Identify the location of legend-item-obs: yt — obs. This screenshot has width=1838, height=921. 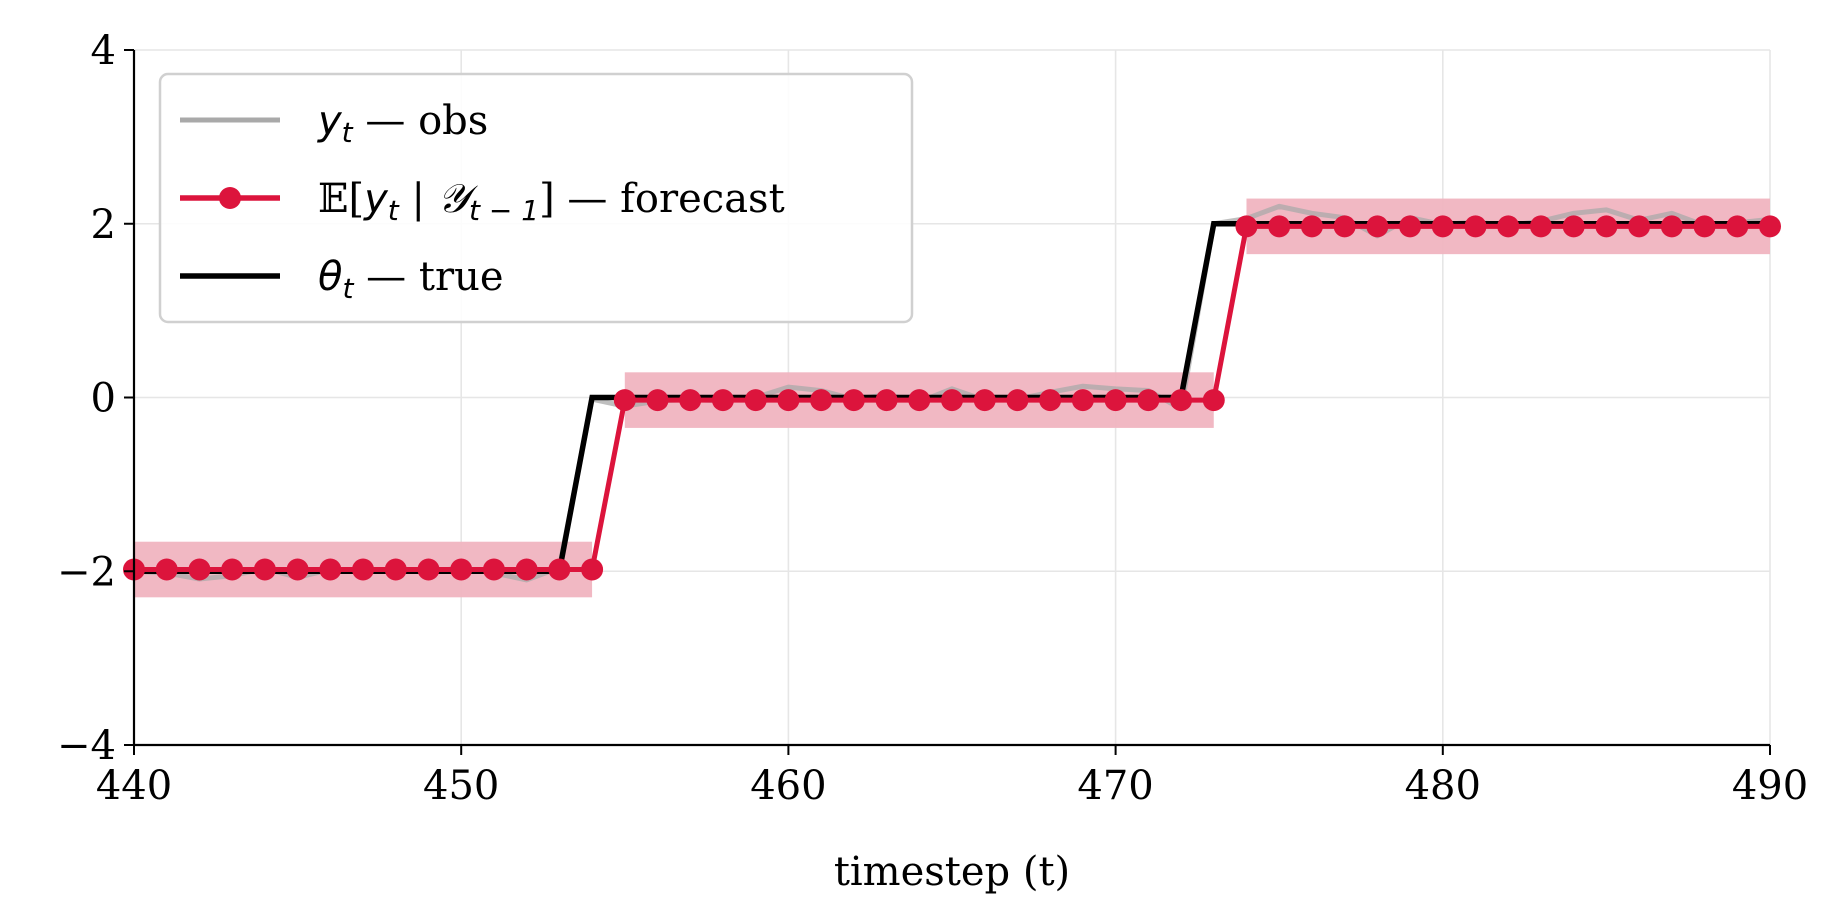
(334, 123).